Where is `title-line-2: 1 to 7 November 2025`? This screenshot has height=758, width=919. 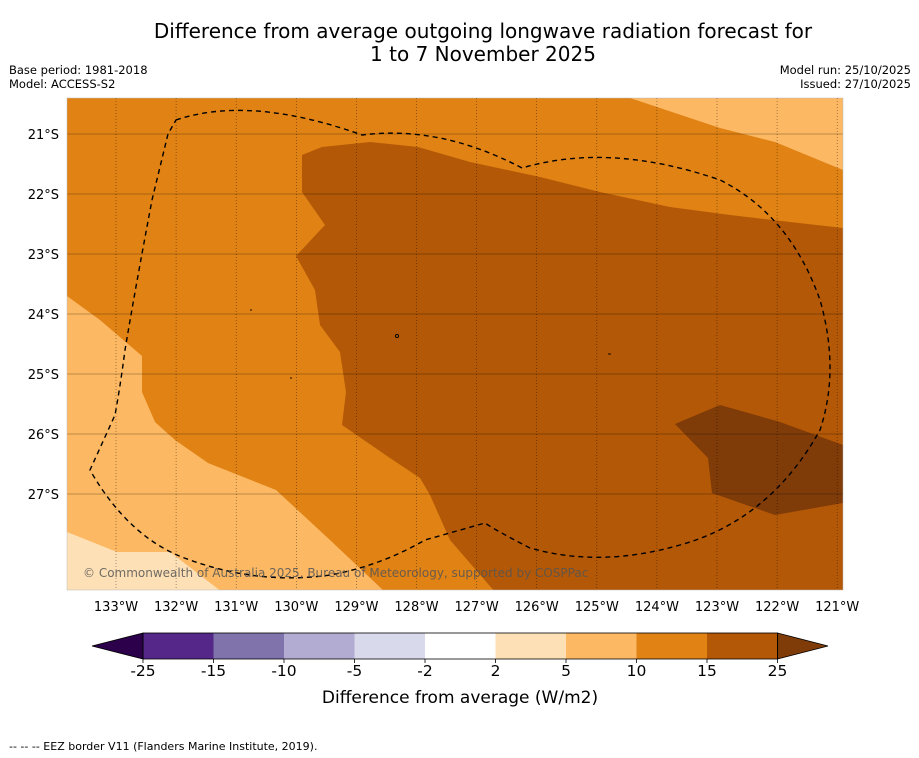
title-line-2: 1 to 7 November 2025 is located at coordinates (483, 54).